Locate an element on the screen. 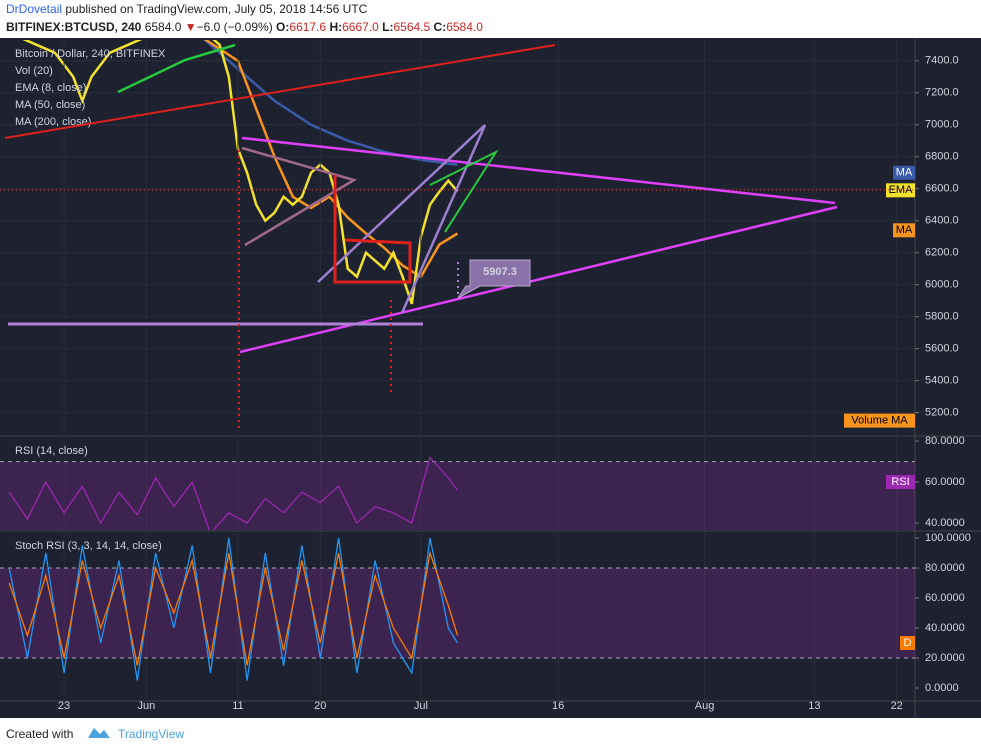 The height and width of the screenshot is (752, 981). x-tick-label: Jun is located at coordinates (147, 706).